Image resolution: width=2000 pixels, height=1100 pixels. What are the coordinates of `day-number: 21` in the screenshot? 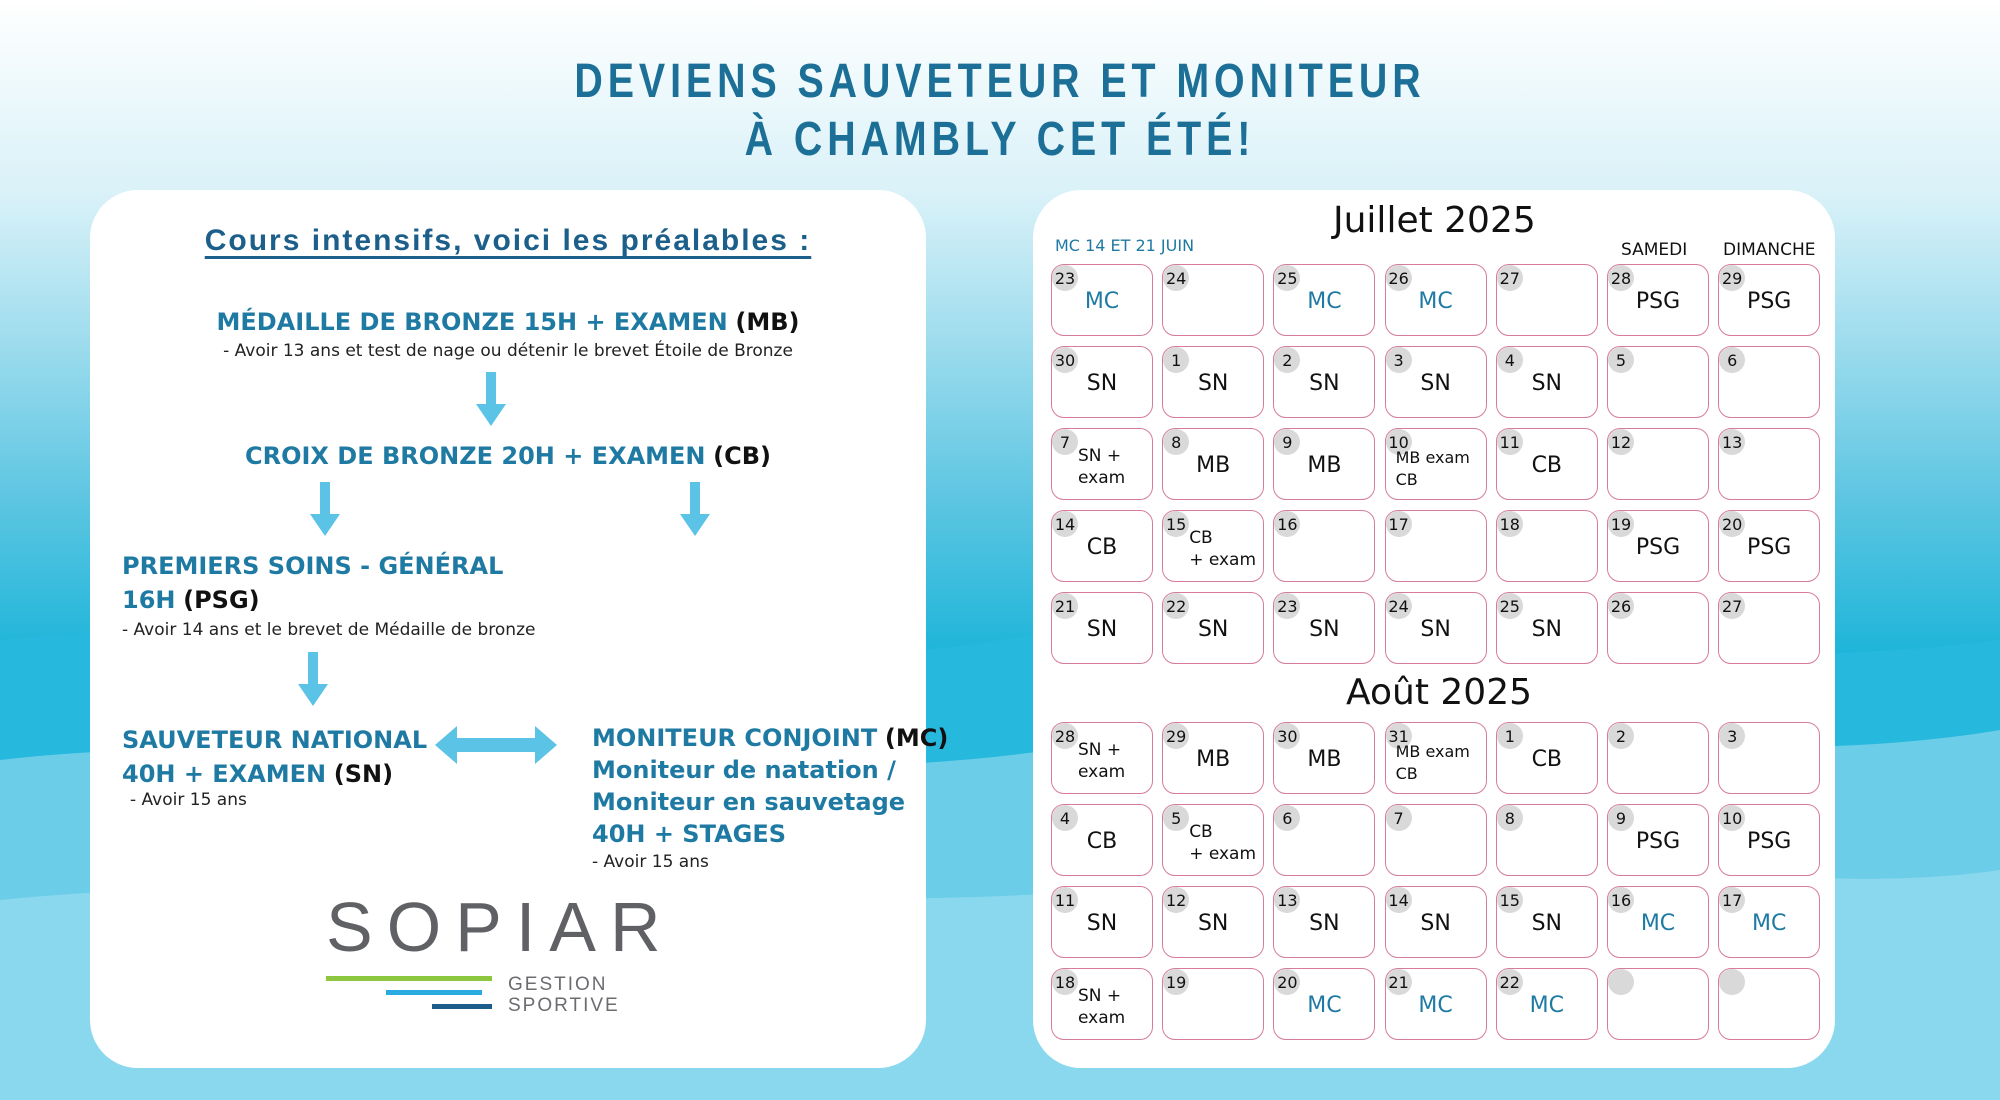 It's located at (1398, 982).